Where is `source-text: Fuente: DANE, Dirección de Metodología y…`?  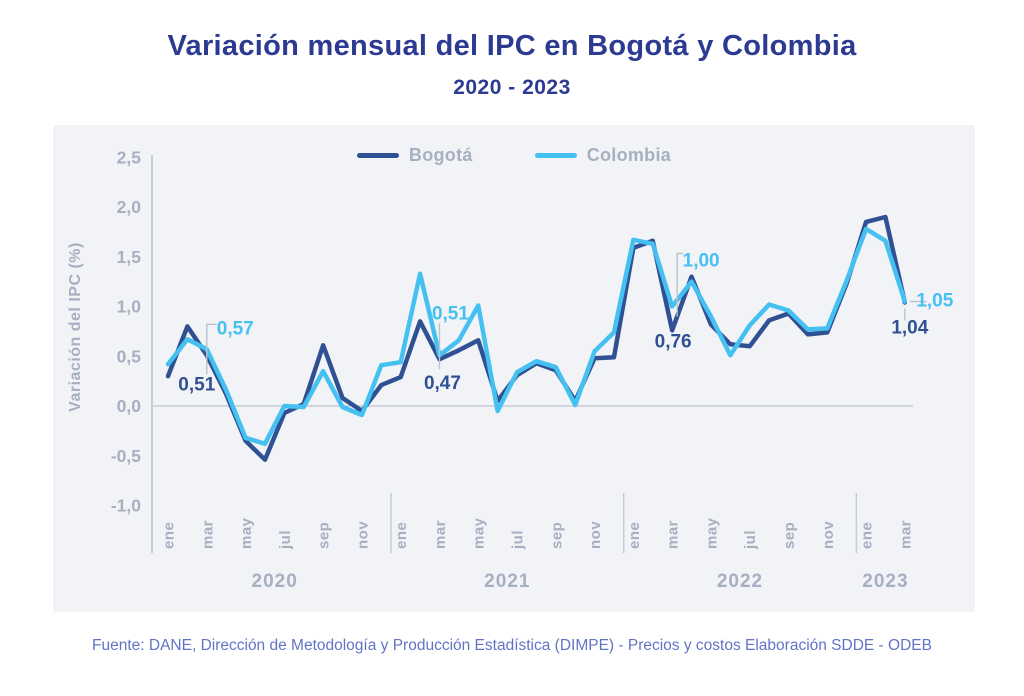 source-text: Fuente: DANE, Dirección de Metodología y… is located at coordinates (512, 645).